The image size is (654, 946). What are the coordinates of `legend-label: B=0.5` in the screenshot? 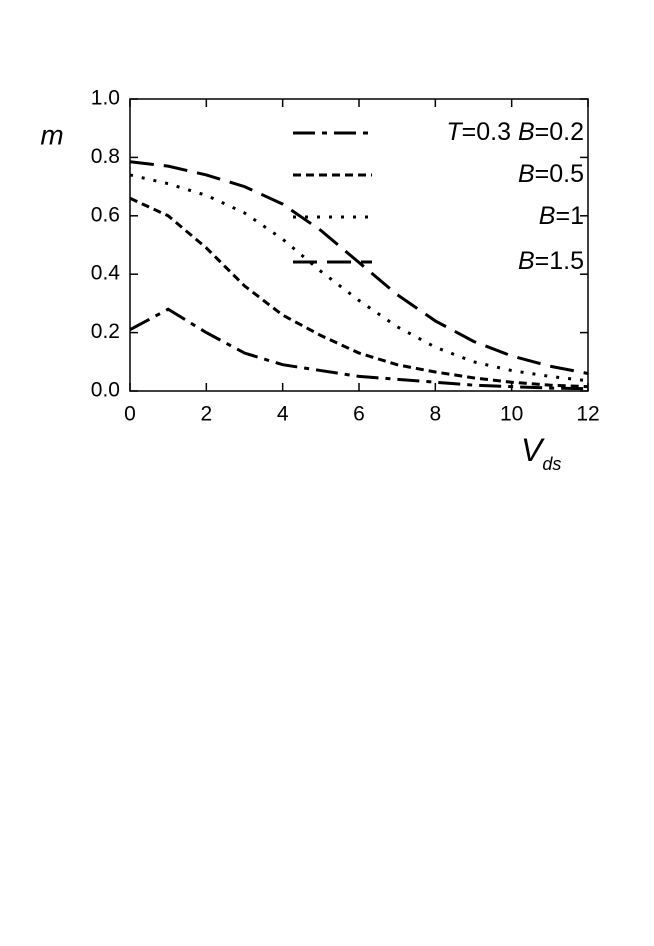 It's located at (551, 174).